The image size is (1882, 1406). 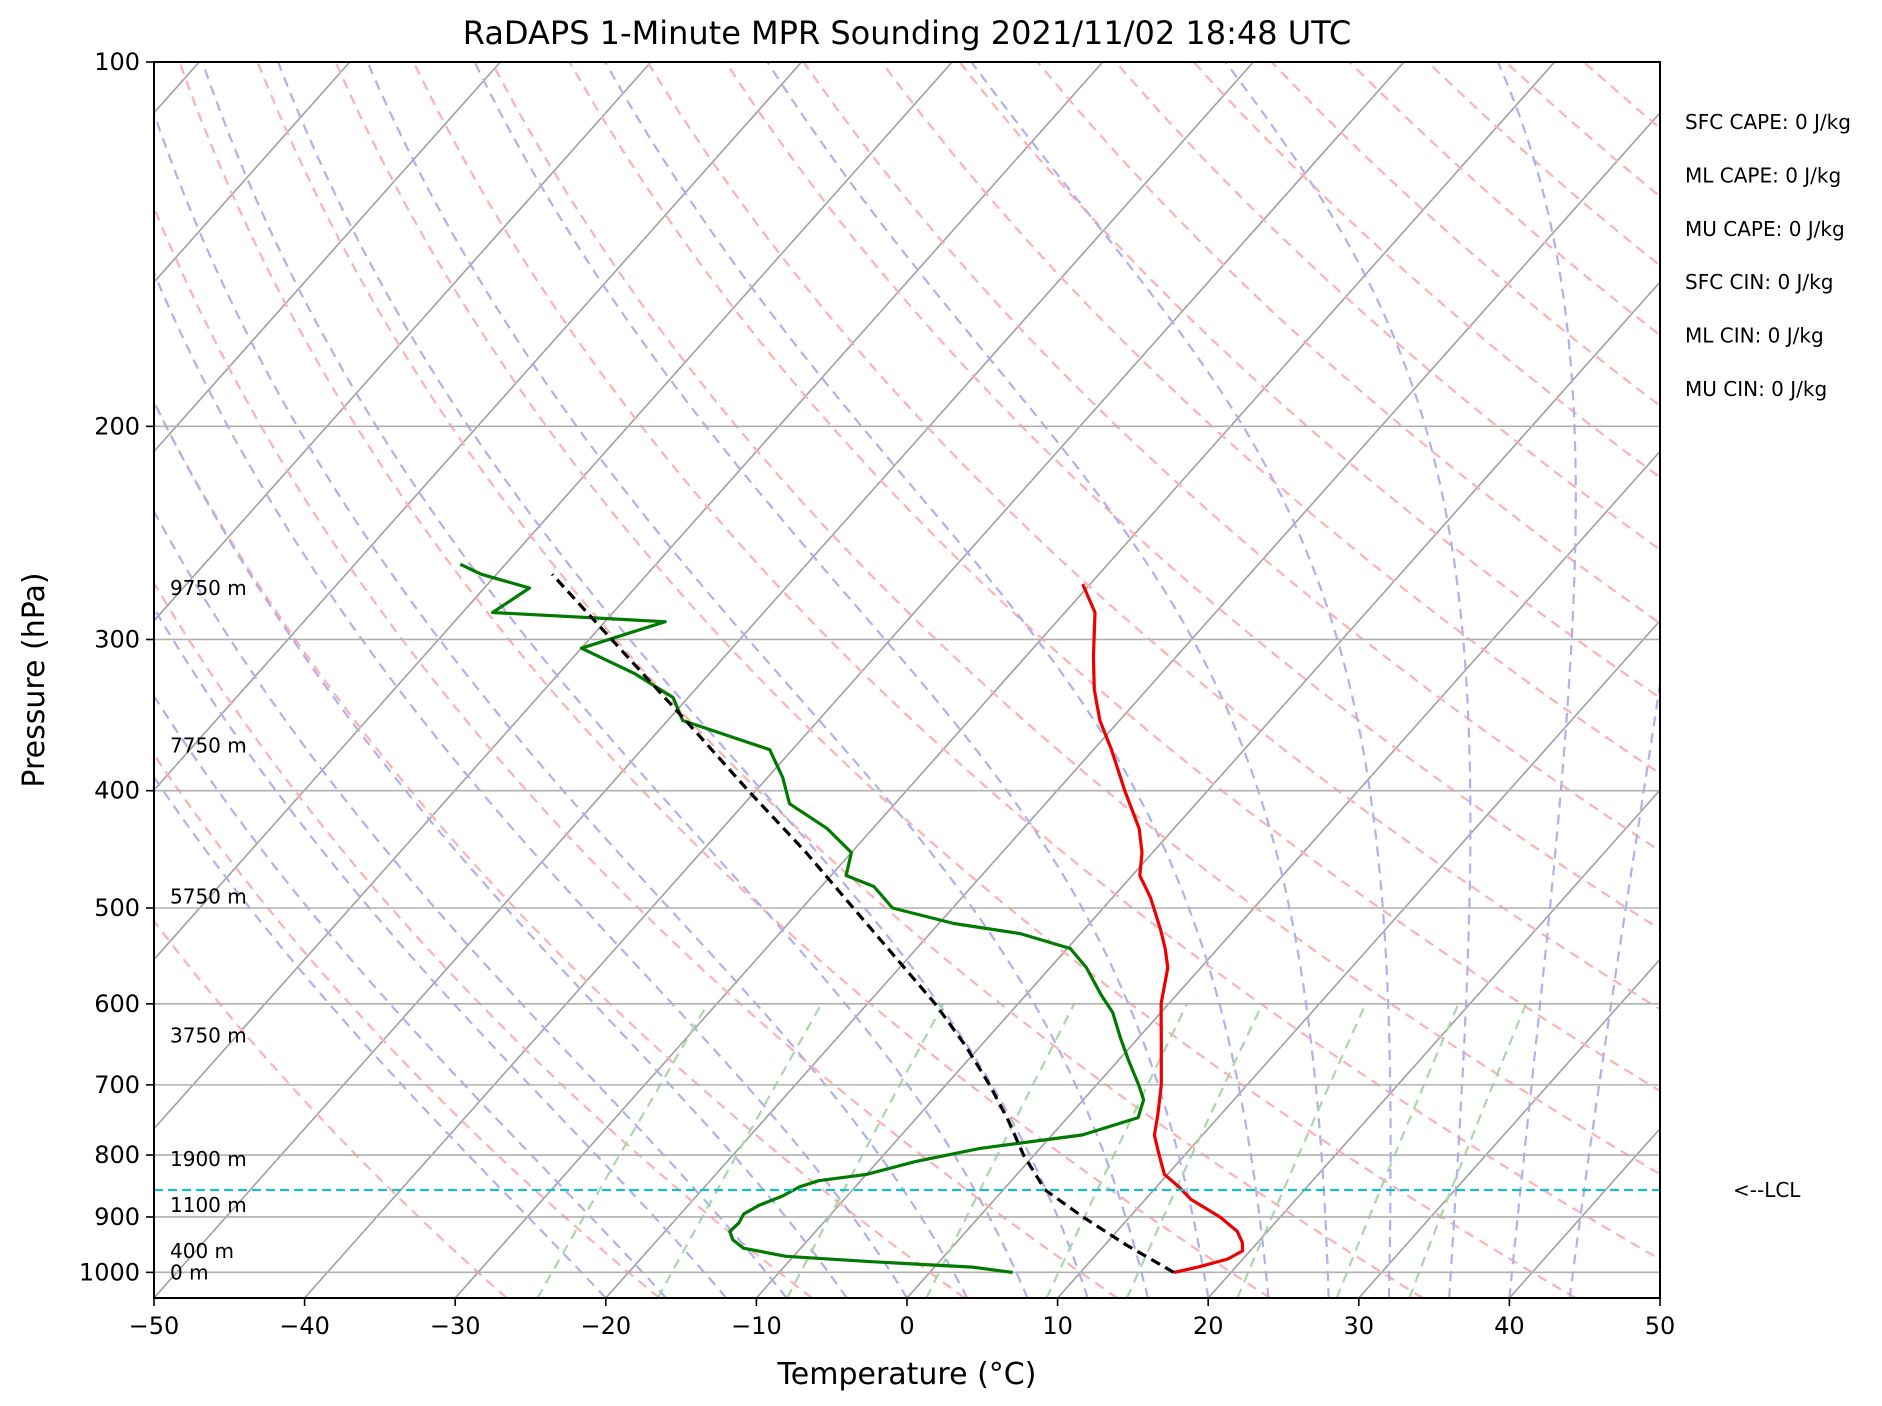 What do you see at coordinates (117, 639) in the screenshot?
I see `y-tick-label: 300` at bounding box center [117, 639].